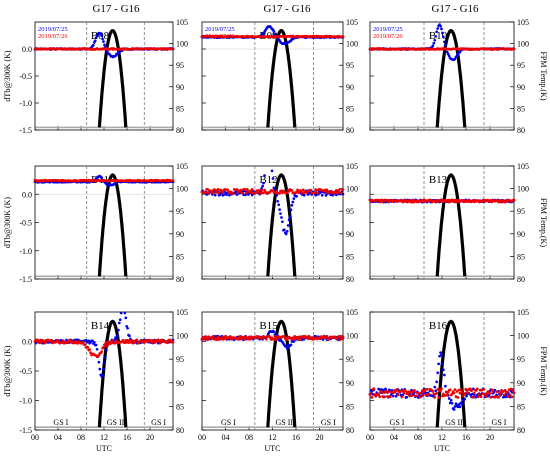 This screenshot has width=550, height=457. What do you see at coordinates (350, 87) in the screenshot?
I see `right-tick-label: 90` at bounding box center [350, 87].